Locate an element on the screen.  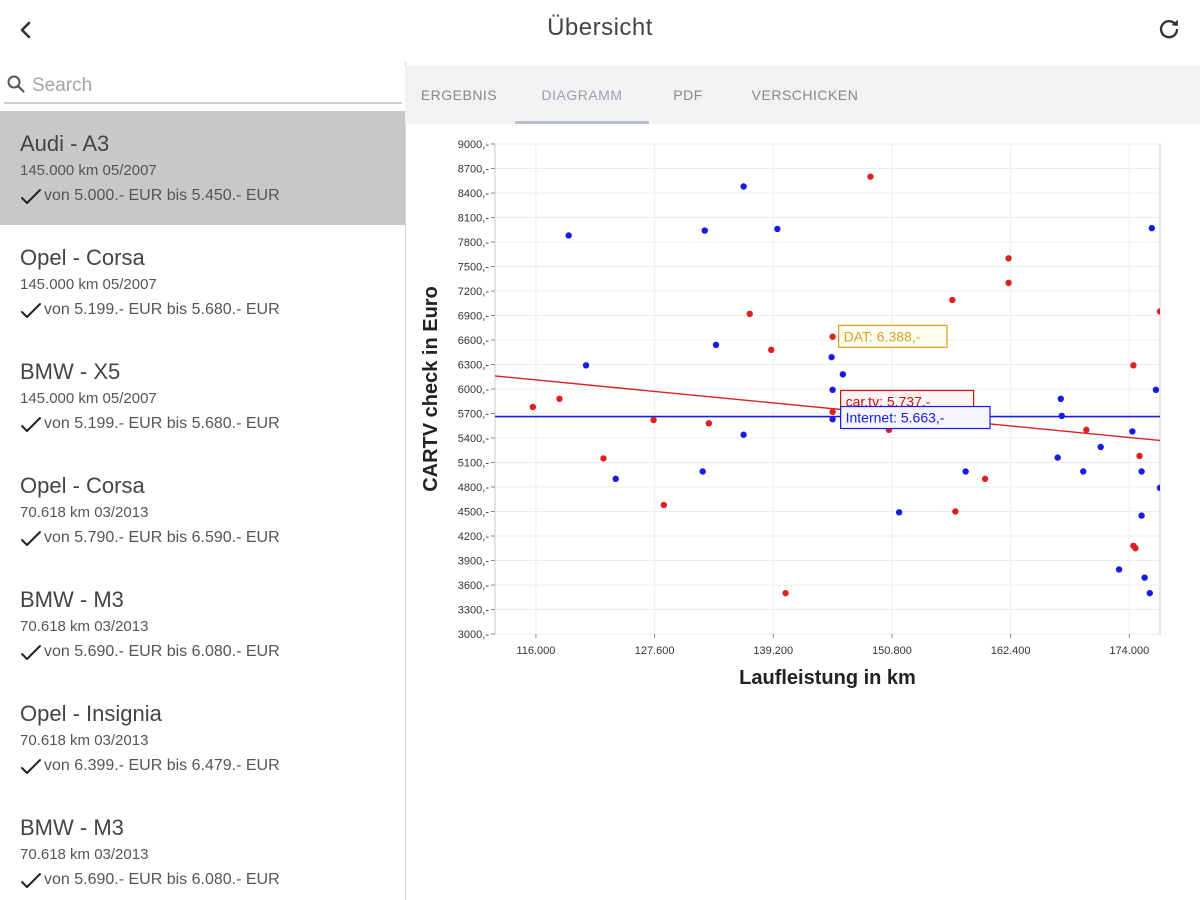
y-tick-label: 7500,- is located at coordinates (474, 268).